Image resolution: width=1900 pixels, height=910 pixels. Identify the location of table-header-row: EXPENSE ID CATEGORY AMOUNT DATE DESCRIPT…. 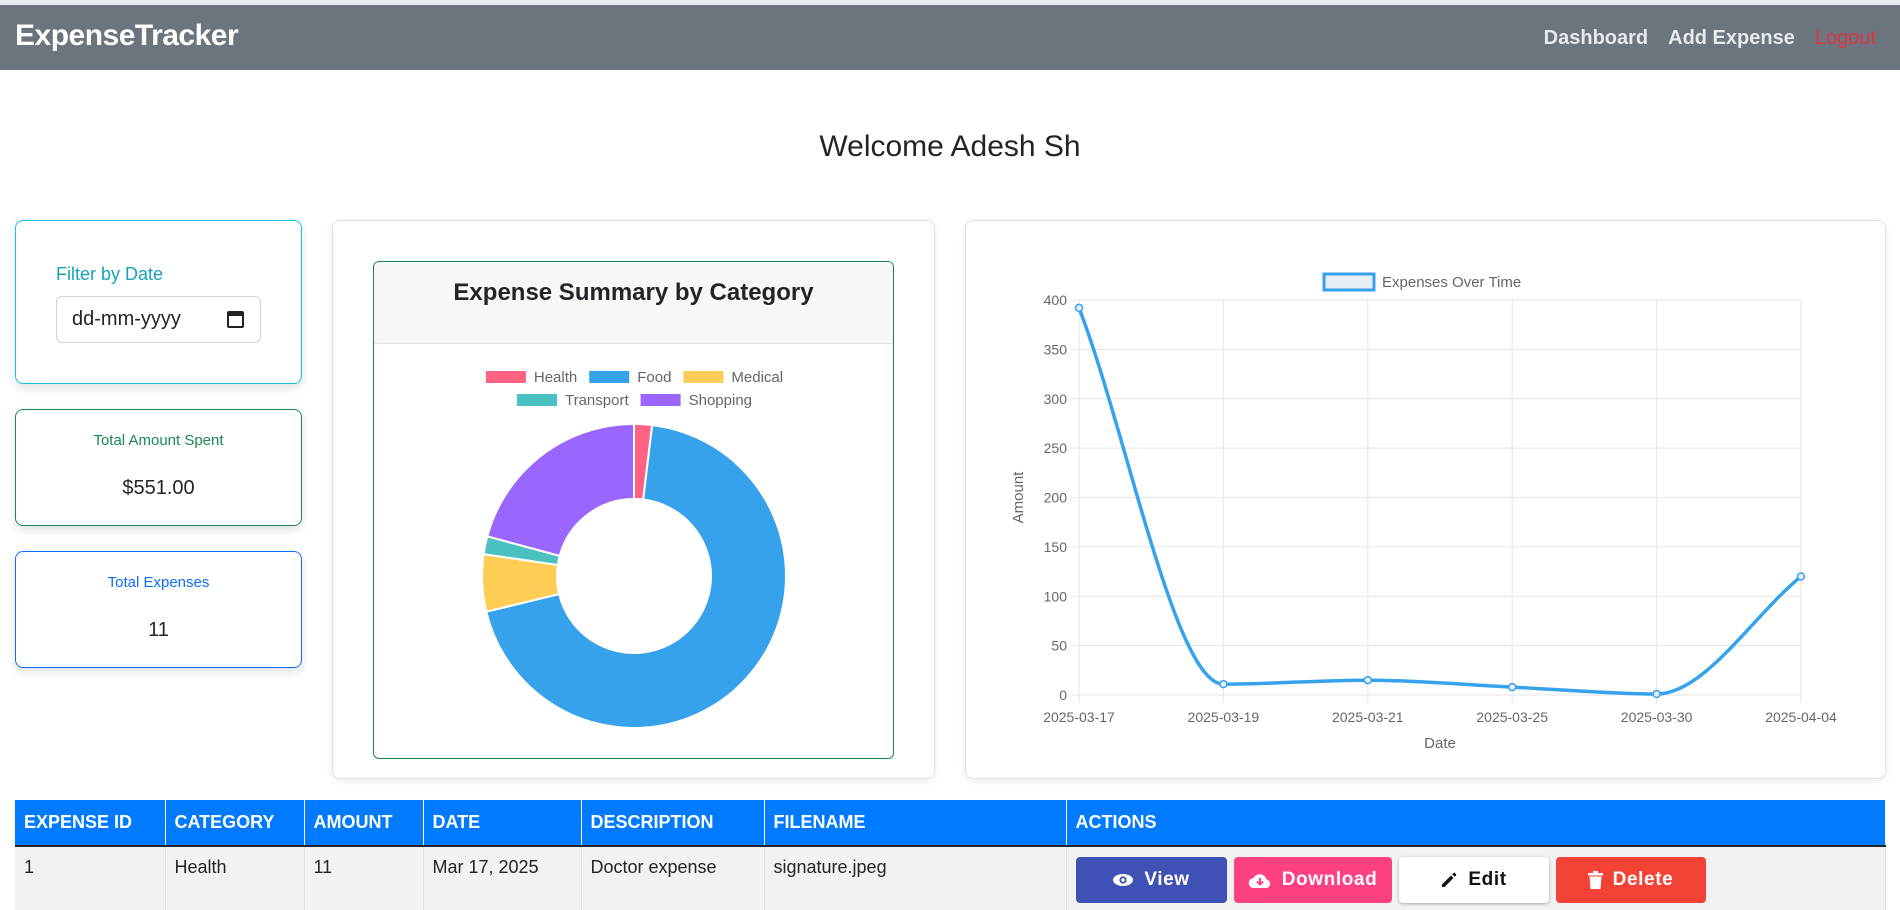
(950, 823).